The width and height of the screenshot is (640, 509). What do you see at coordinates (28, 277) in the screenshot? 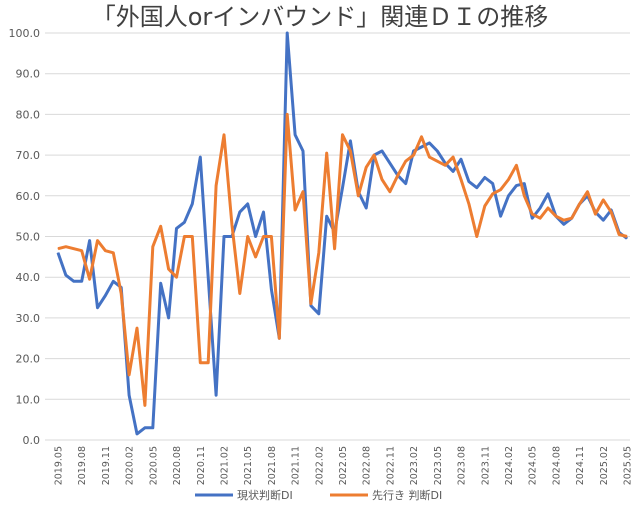
I see `y-tick-label: 40.0` at bounding box center [28, 277].